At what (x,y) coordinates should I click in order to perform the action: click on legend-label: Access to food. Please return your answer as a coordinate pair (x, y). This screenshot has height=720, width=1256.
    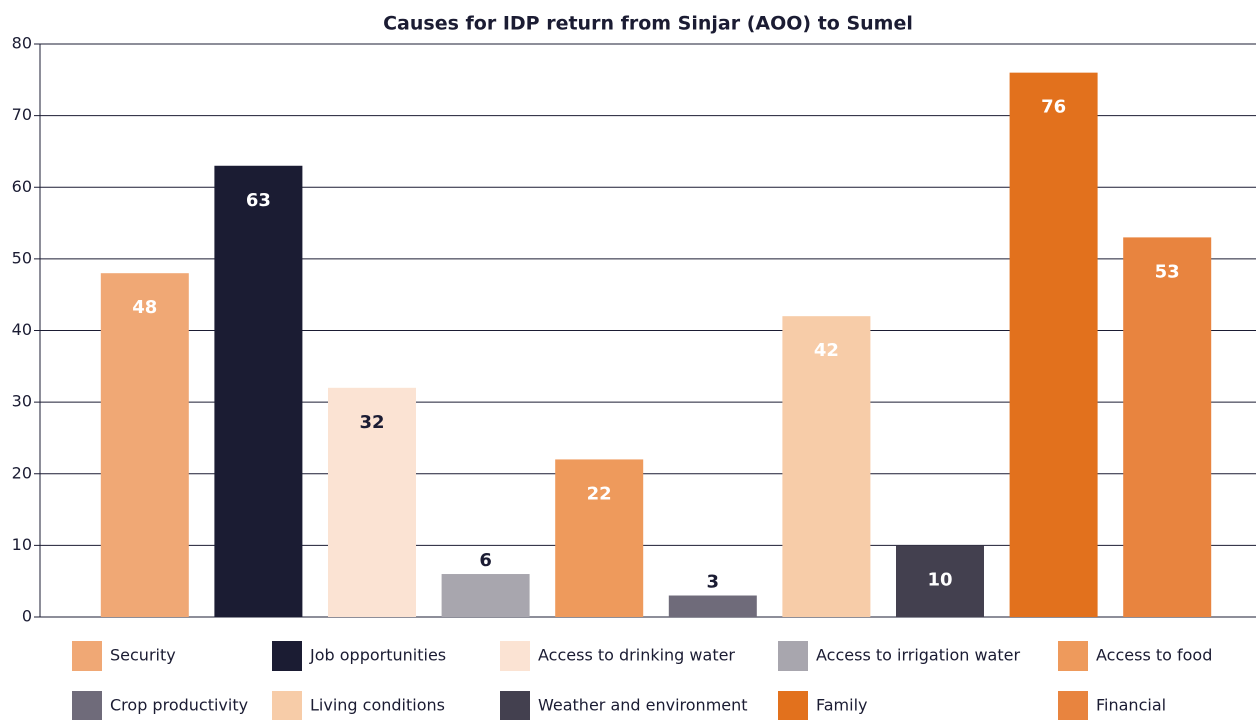
    Looking at the image, I should click on (1154, 655).